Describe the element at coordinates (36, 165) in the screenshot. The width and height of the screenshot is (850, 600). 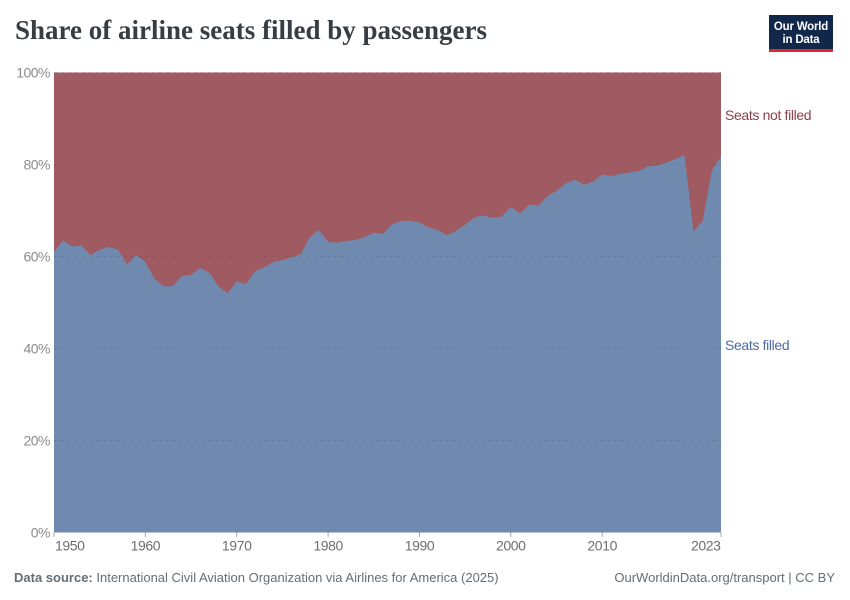
I see `svg-text: 80%` at that location.